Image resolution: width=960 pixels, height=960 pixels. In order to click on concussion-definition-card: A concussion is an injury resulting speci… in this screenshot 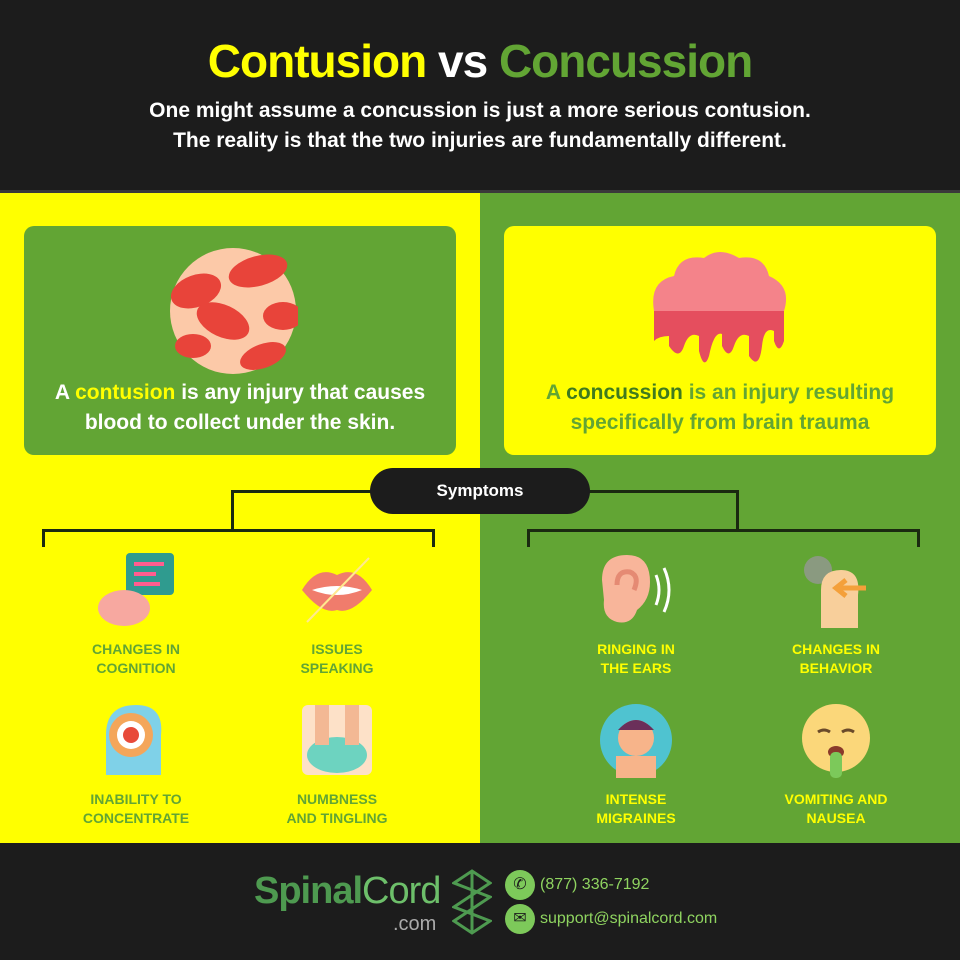, I will do `click(720, 340)`.